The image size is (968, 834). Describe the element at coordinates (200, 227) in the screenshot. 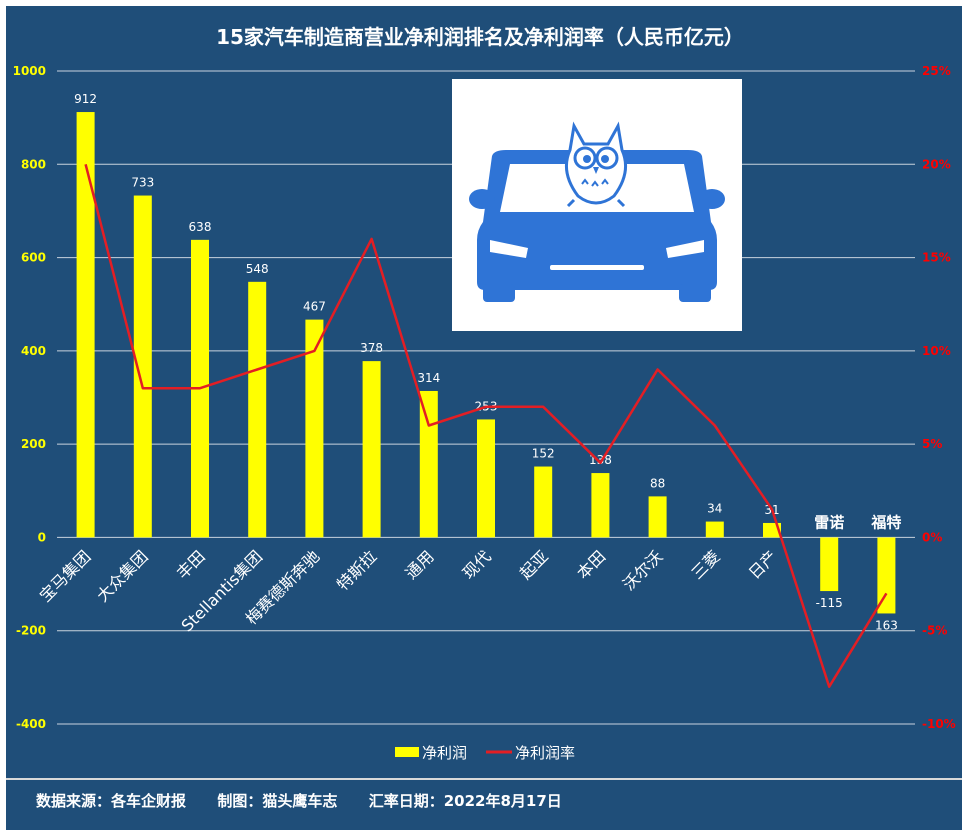

I see `bar-data-label: 638` at that location.